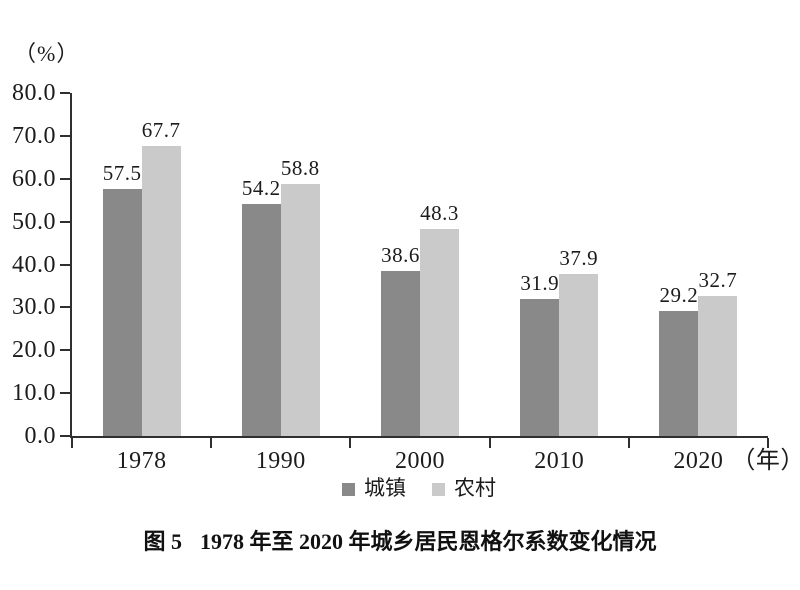  What do you see at coordinates (439, 212) in the screenshot?
I see `bar-value-label: 48.3` at bounding box center [439, 212].